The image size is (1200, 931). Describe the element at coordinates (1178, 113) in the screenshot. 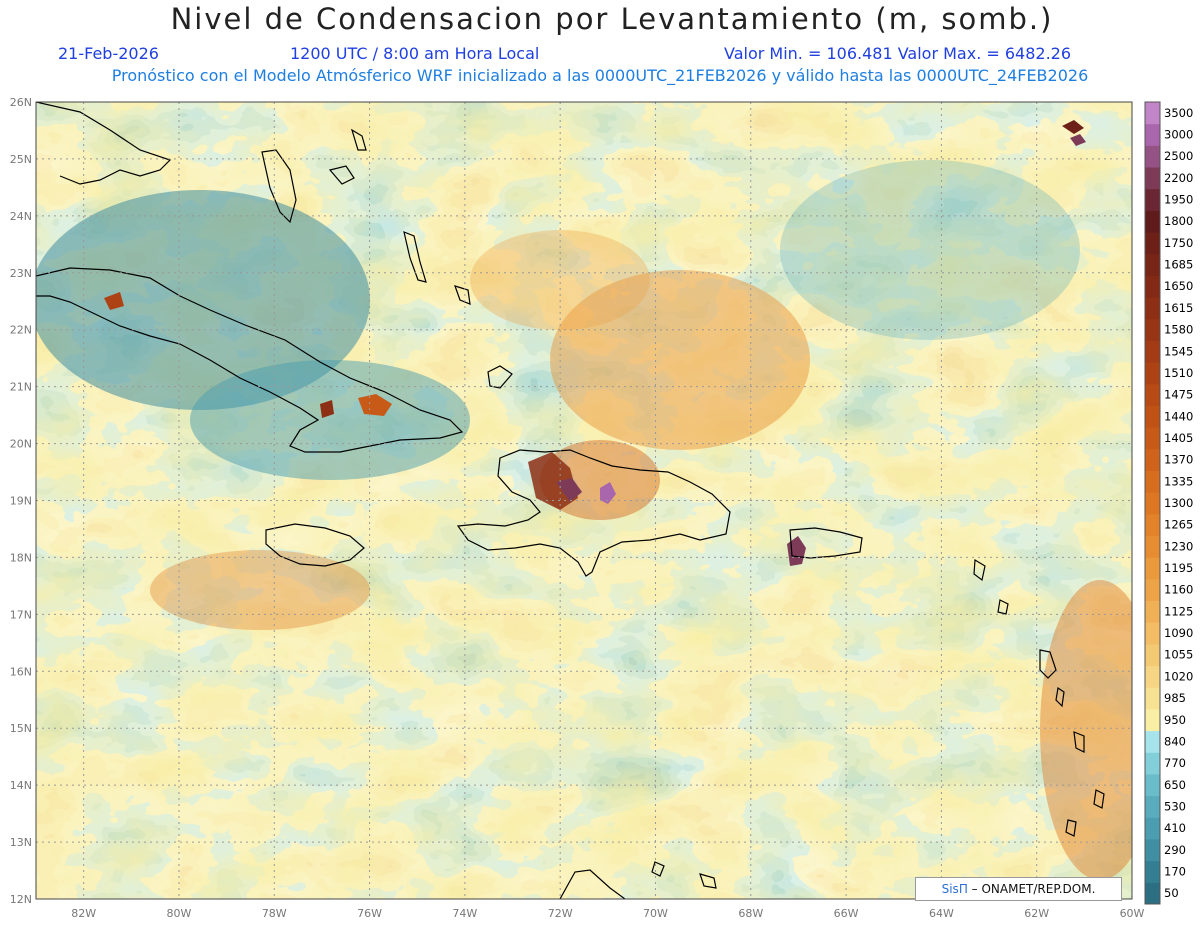

I see `legend-label: 3500` at that location.